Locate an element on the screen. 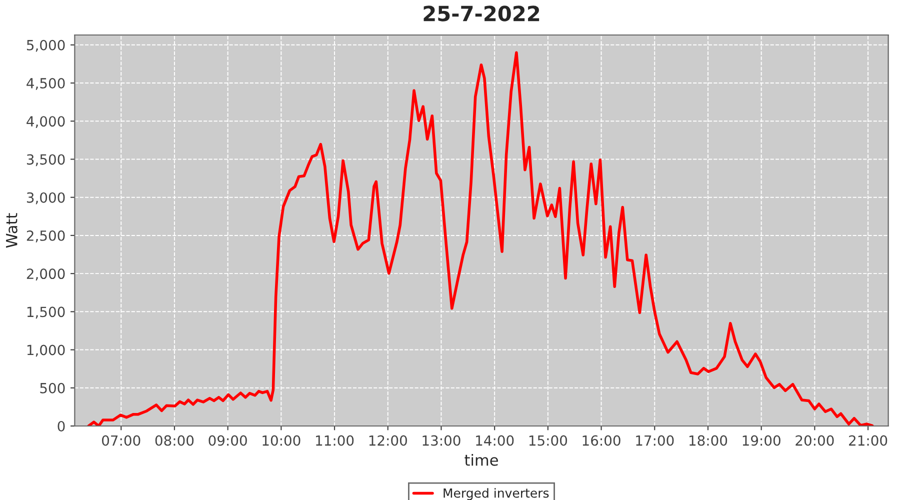 Image resolution: width=900 pixels, height=500 pixels. x-tick-label: 15:00 is located at coordinates (548, 440).